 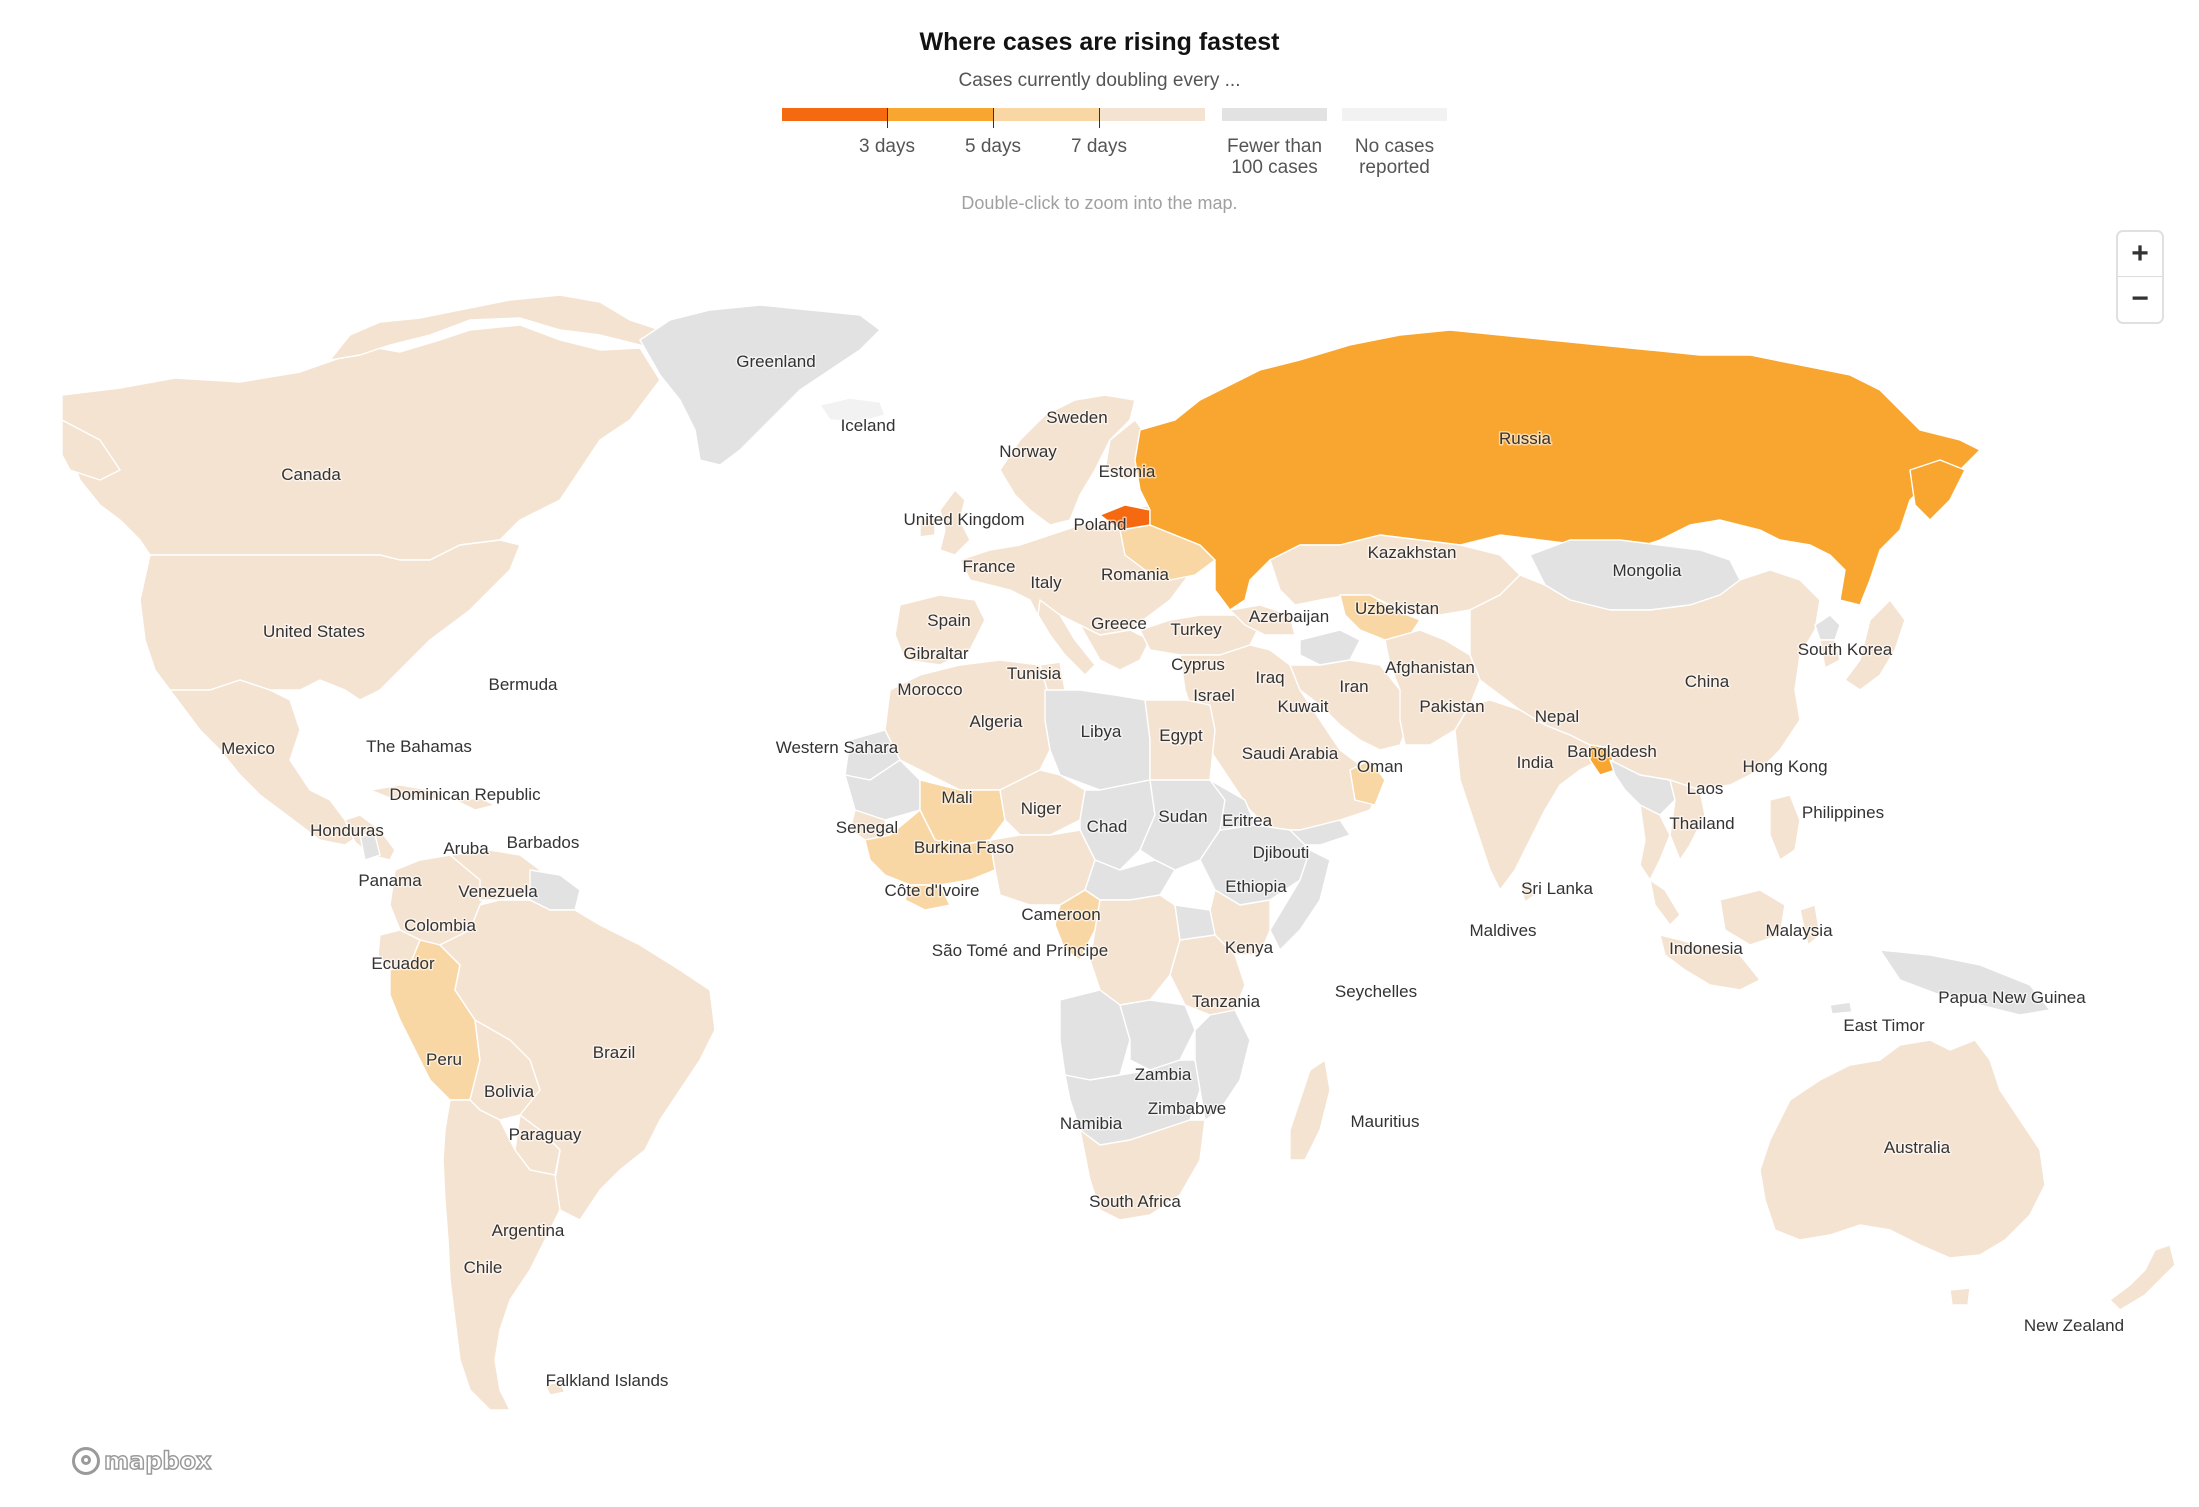 What do you see at coordinates (1557, 888) in the screenshot?
I see `country-label-sri-lanka: Sri Lanka` at bounding box center [1557, 888].